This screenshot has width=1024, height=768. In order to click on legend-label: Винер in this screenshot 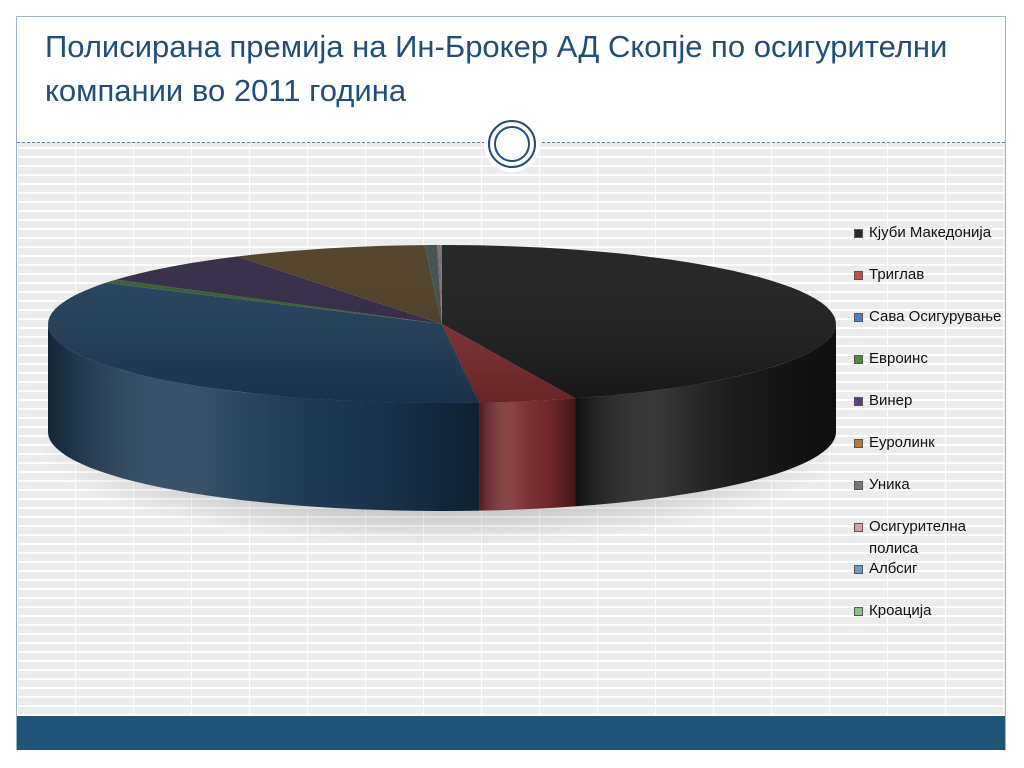, I will do `click(891, 400)`.